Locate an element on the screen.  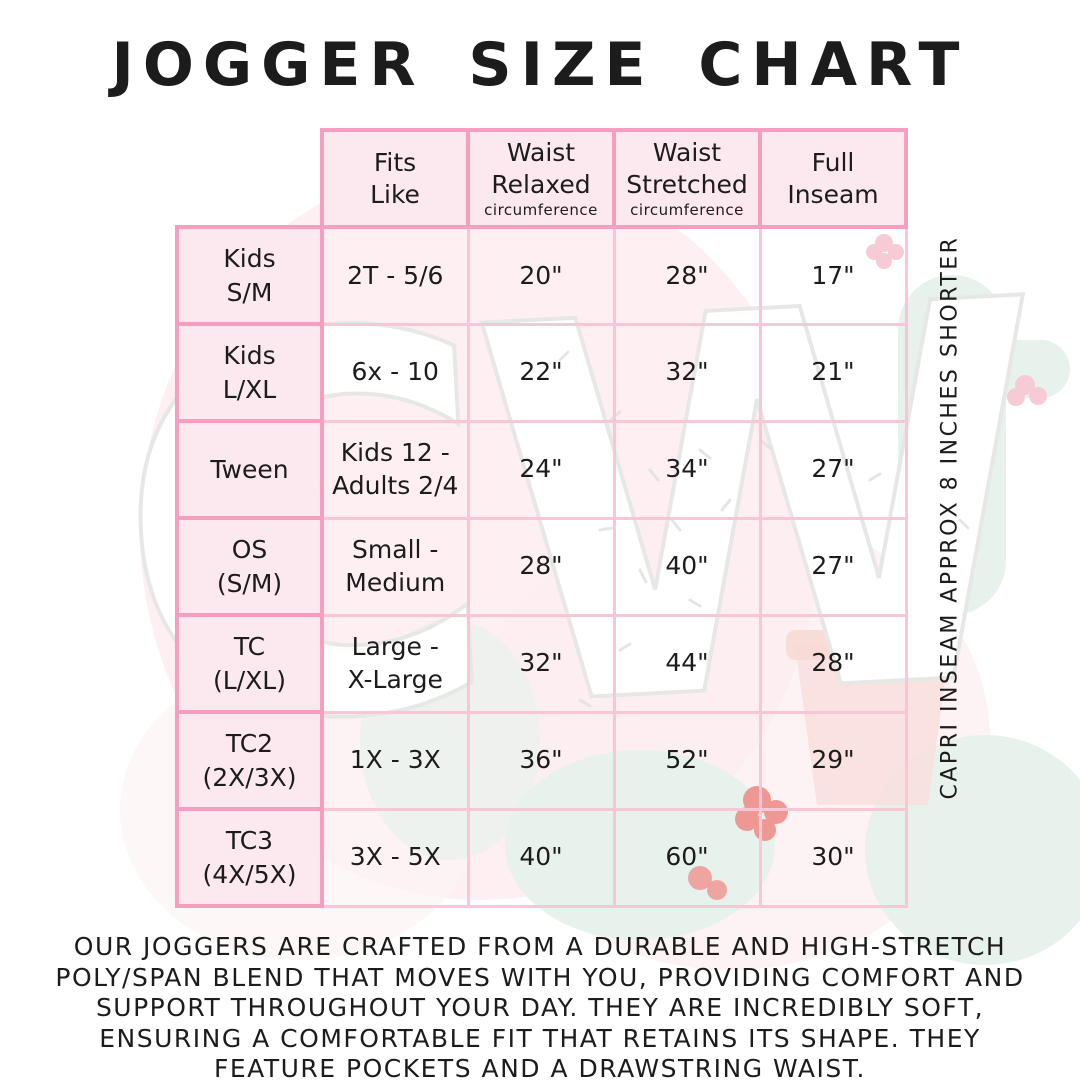
cell-waist-relaxed: 36" is located at coordinates (541, 760).